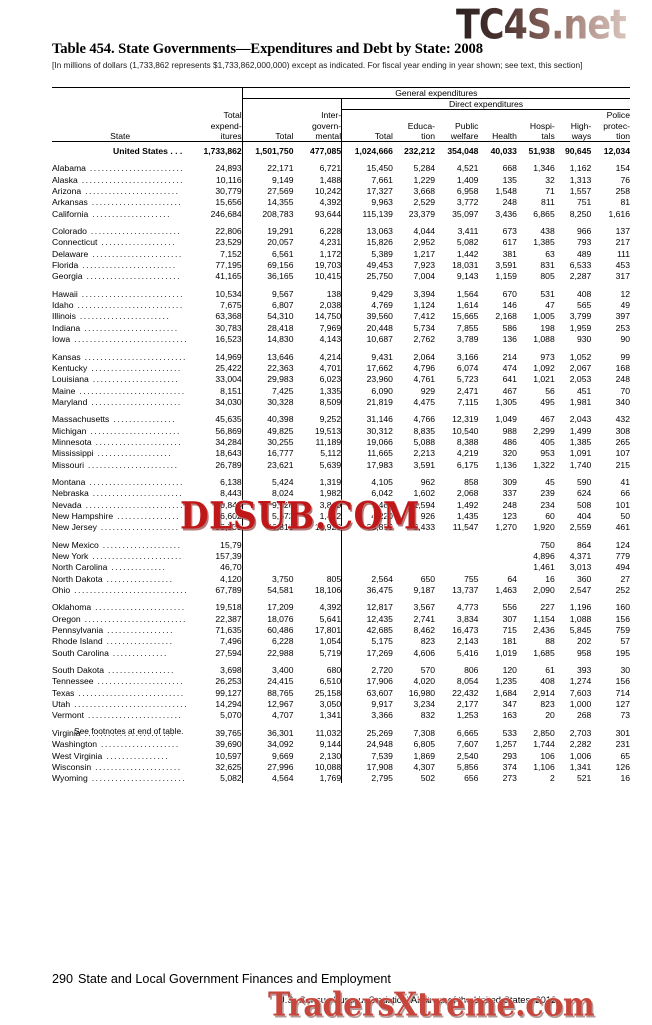 This screenshot has height=1025, width=652. Describe the element at coordinates (506, 265) in the screenshot. I see `cell-health: 3,591` at that location.